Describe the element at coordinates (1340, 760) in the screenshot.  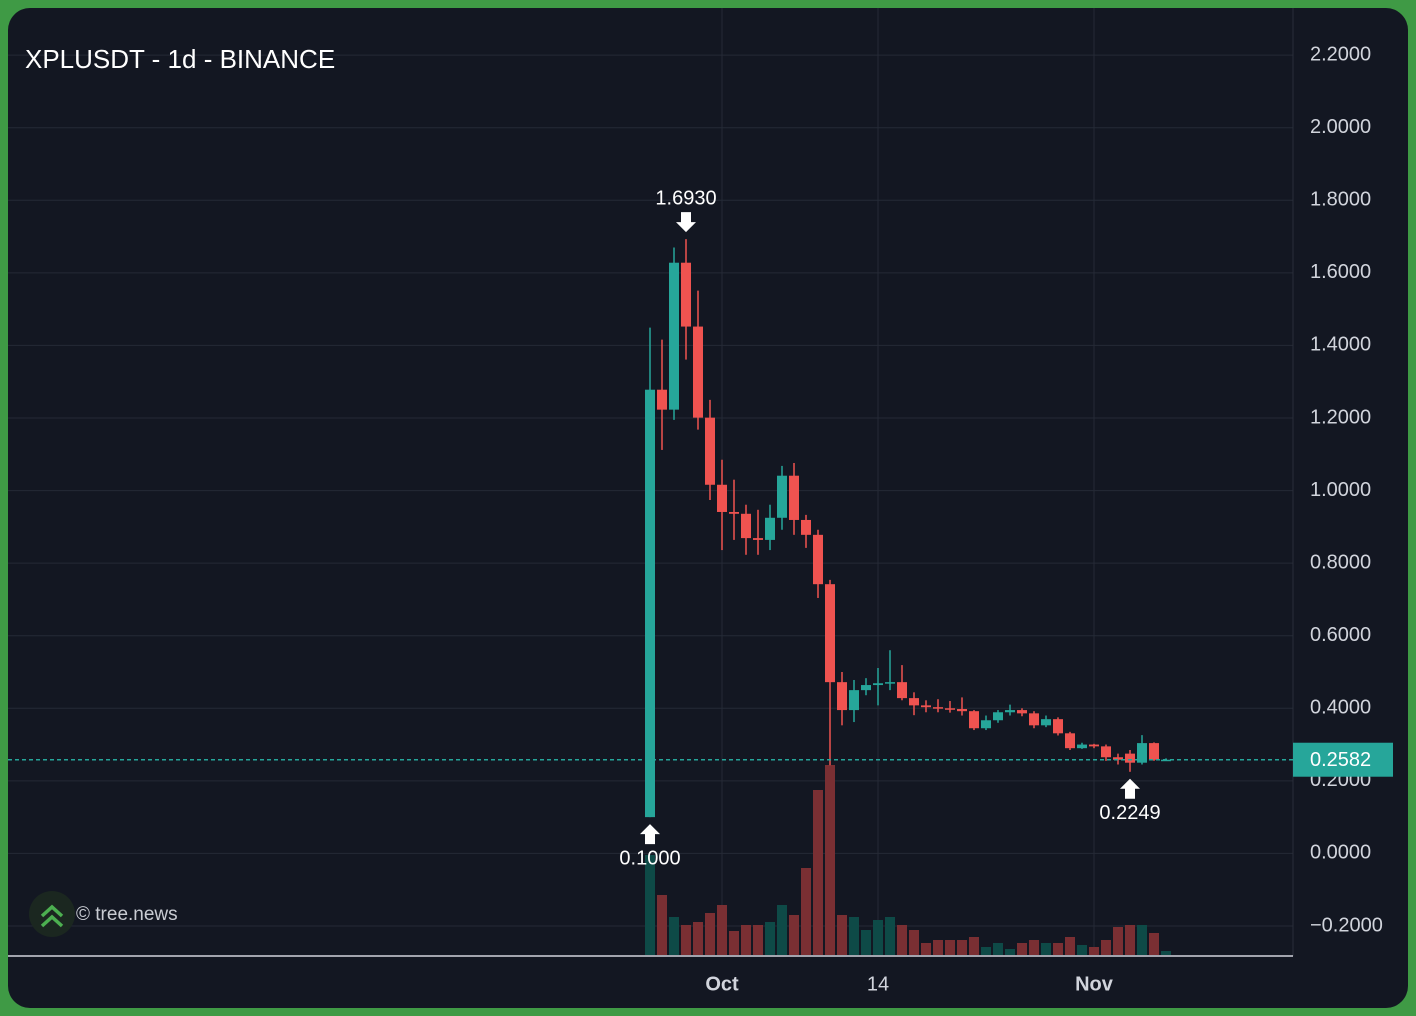
I see `last-price-label: 0.2582` at that location.